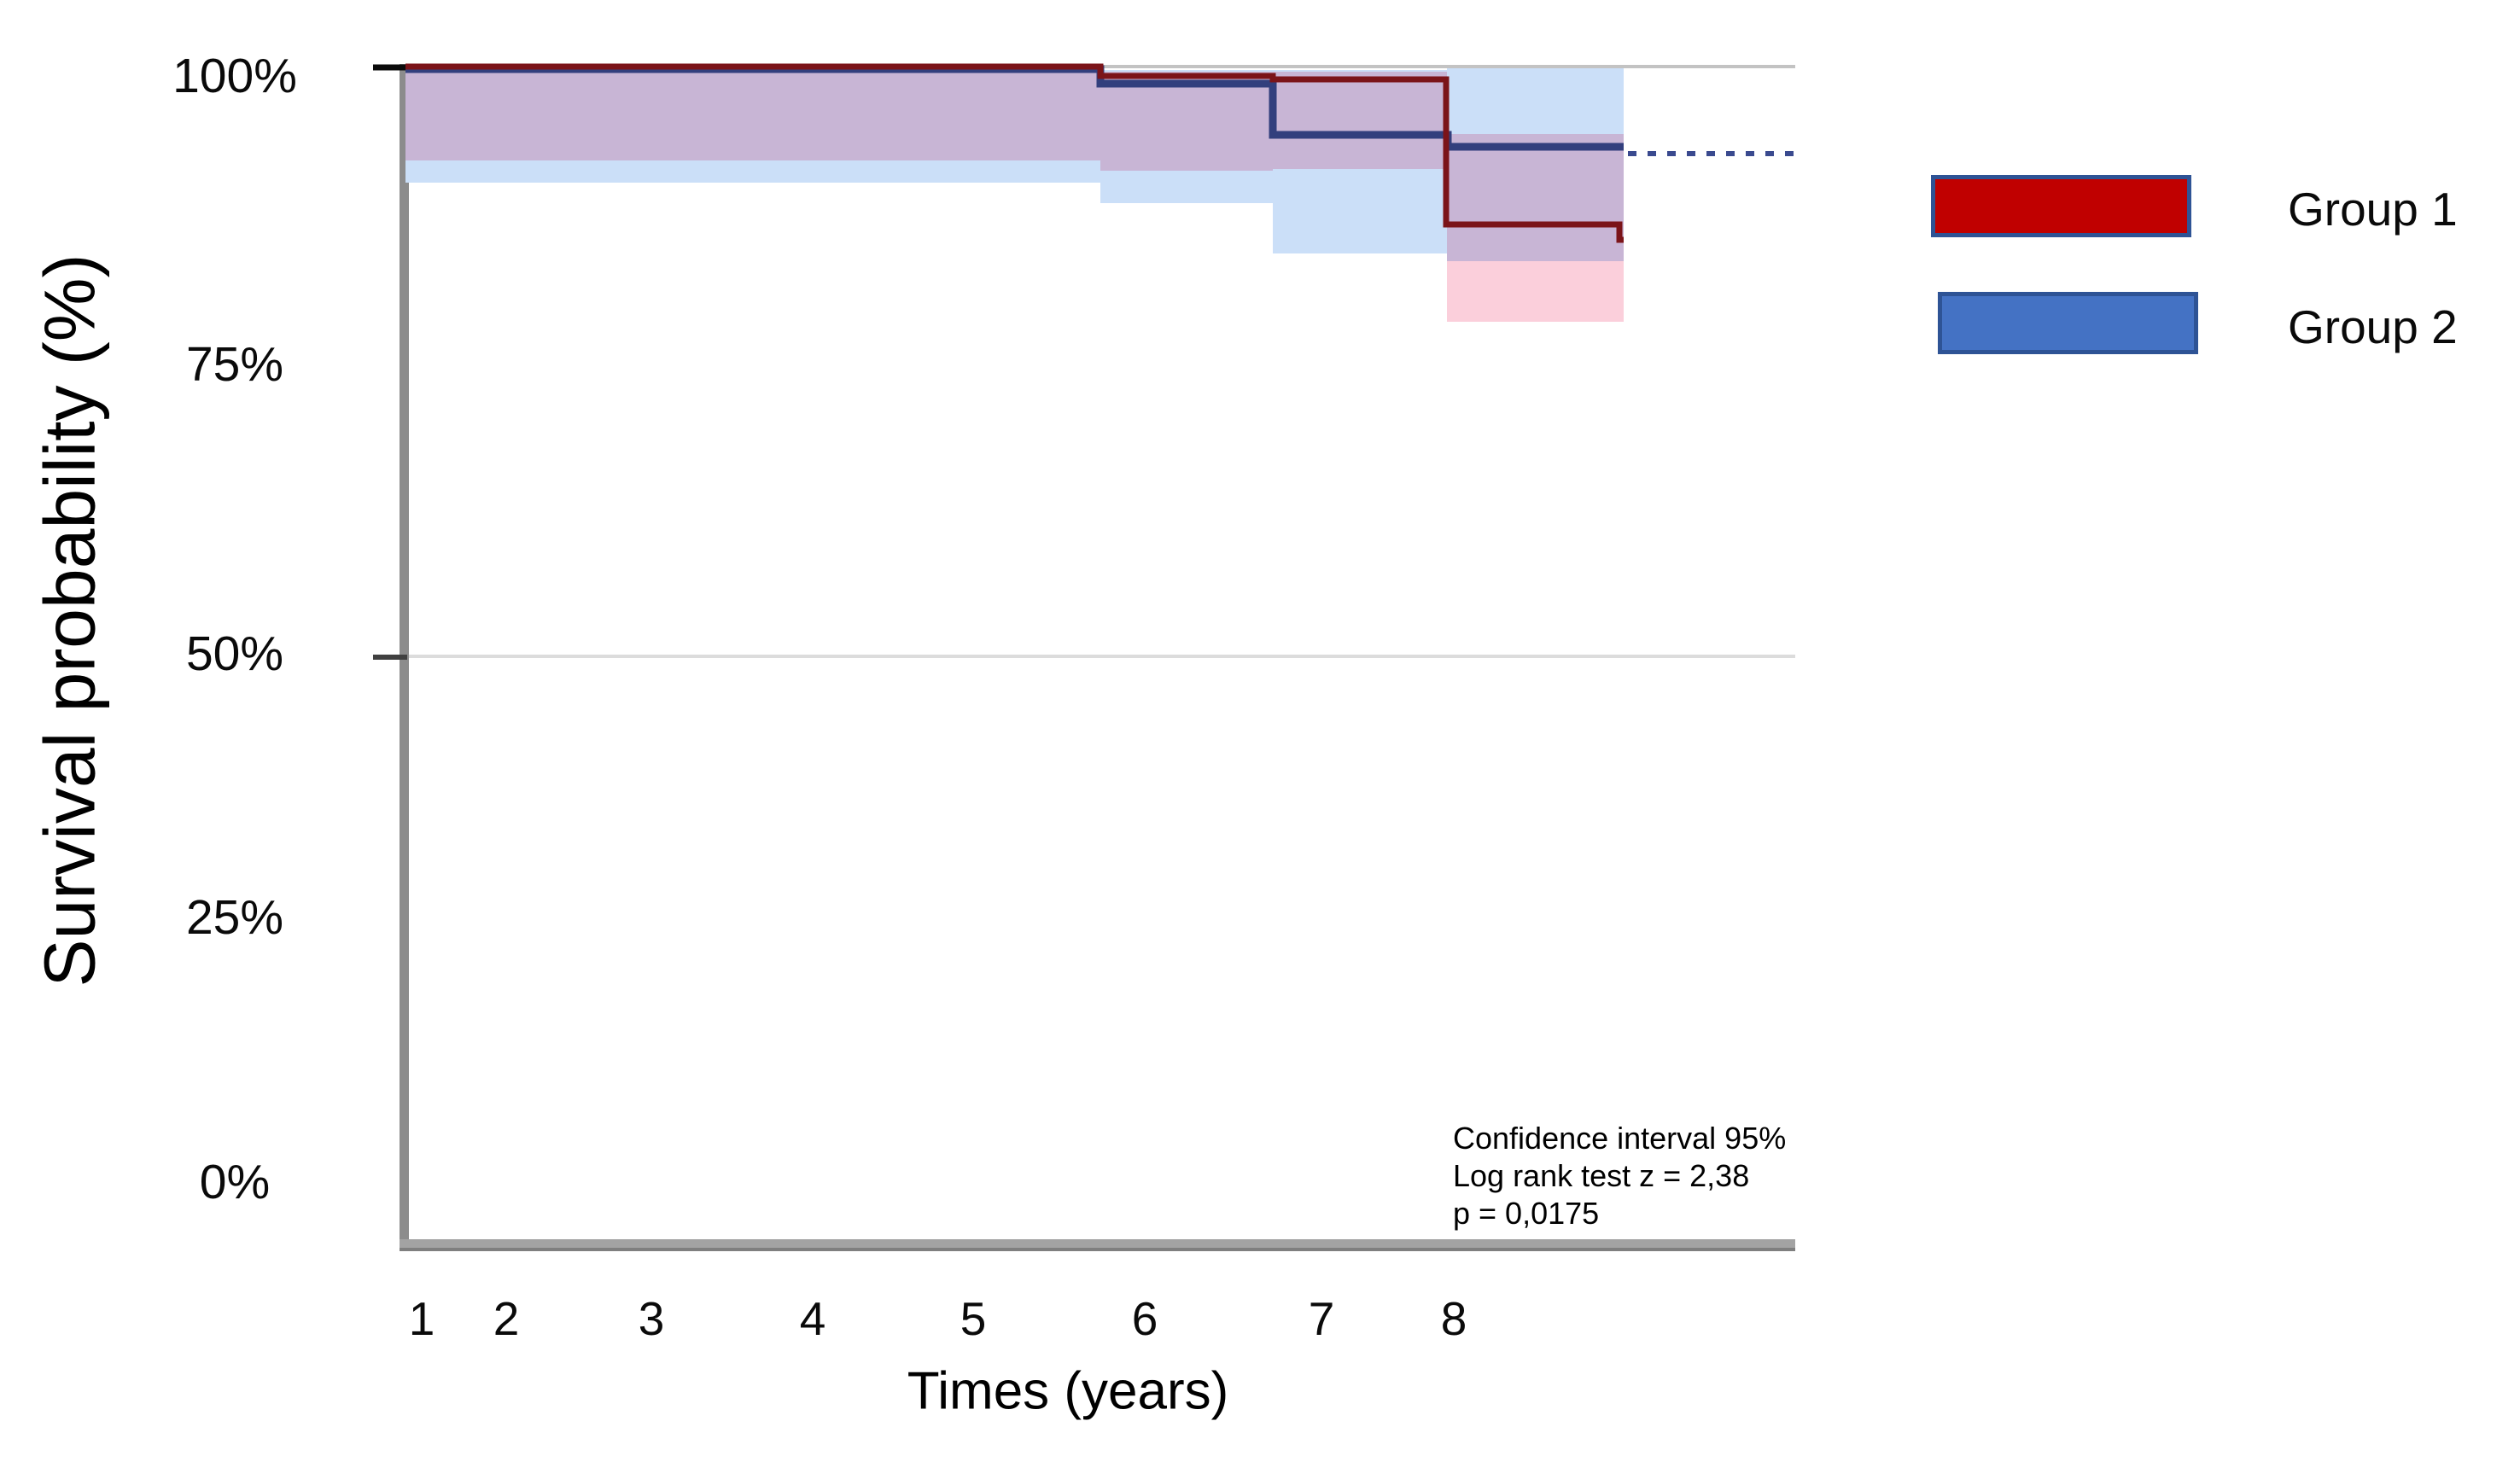 The image size is (2520, 1462). I want to click on group1-curve, so click(1015, 153).